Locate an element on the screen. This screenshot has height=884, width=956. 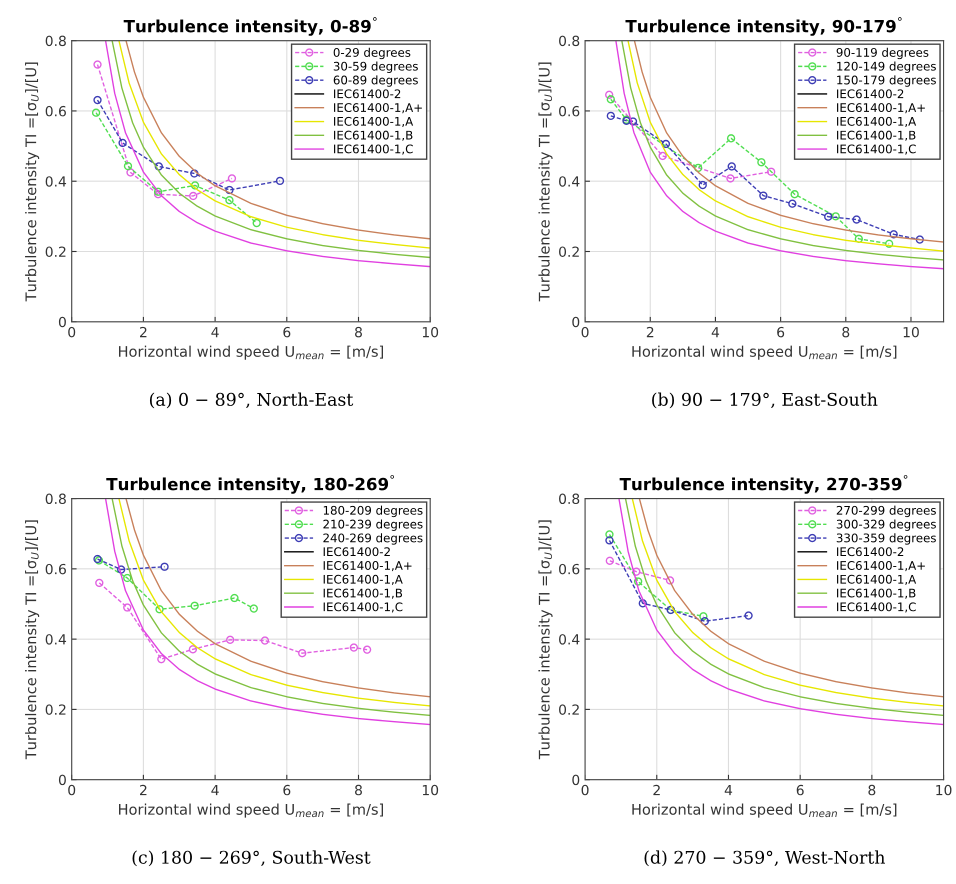
legend-label: 270-299 degrees is located at coordinates (886, 512).